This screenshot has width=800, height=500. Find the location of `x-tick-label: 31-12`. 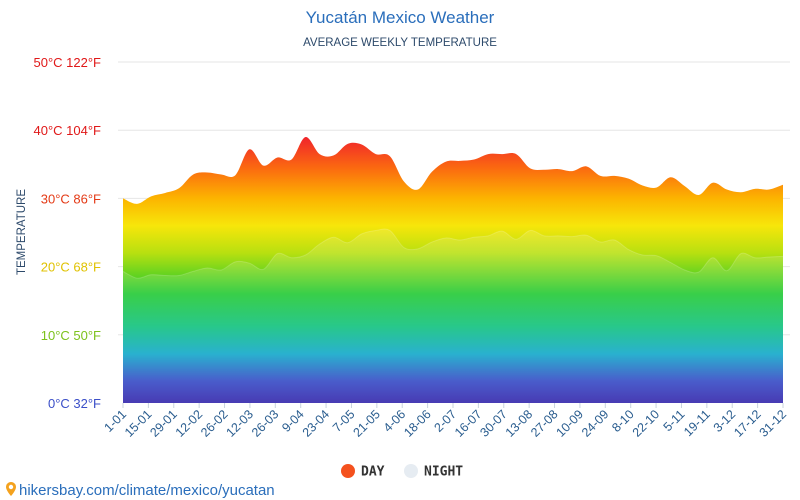

x-tick-label: 31-12 is located at coordinates (773, 423).